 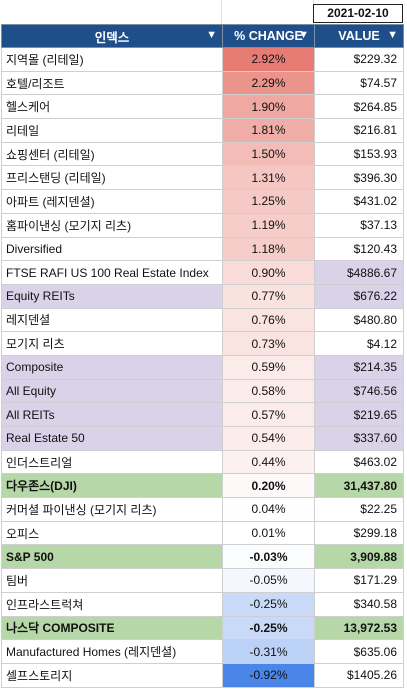 What do you see at coordinates (268, 107) in the screenshot?
I see `percent-change-cell: 1.90%` at bounding box center [268, 107].